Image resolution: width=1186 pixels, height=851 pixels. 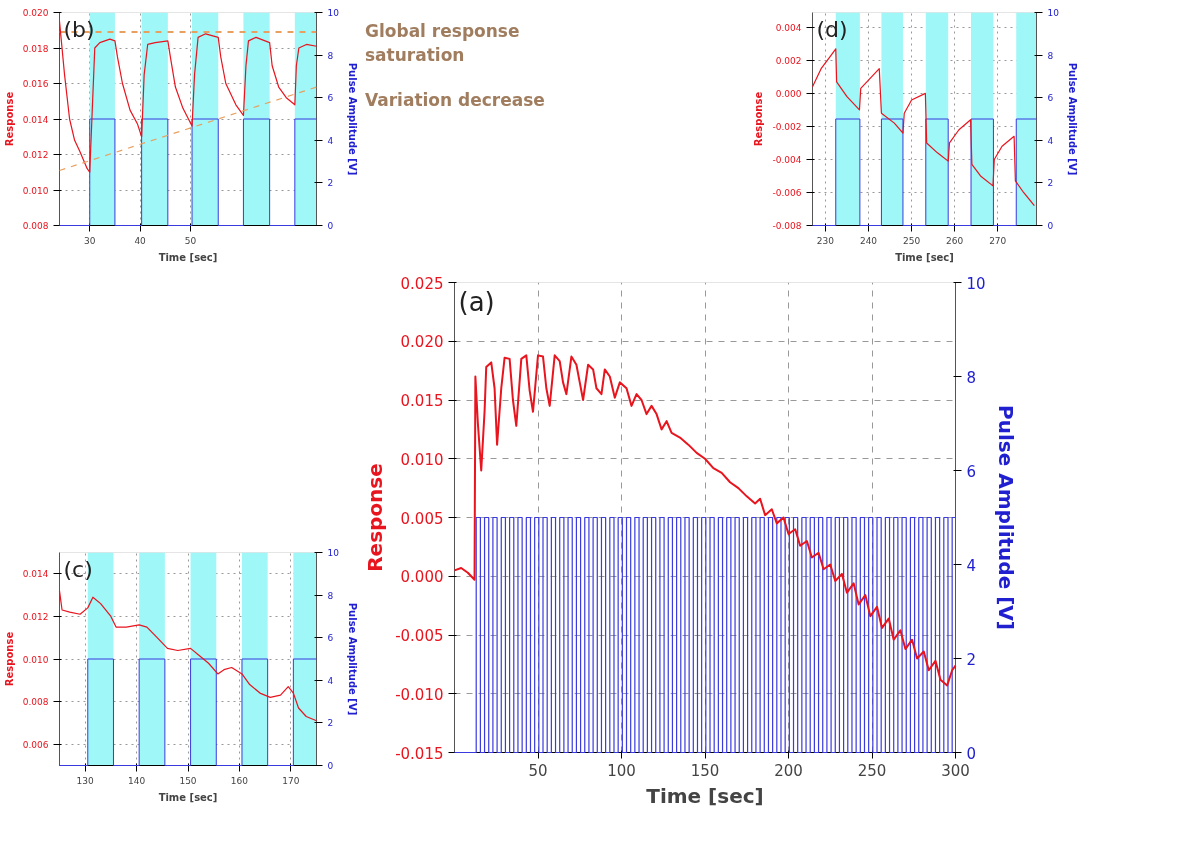 What do you see at coordinates (419, 636) in the screenshot?
I see `y-tick-label: -0.005` at bounding box center [419, 636].